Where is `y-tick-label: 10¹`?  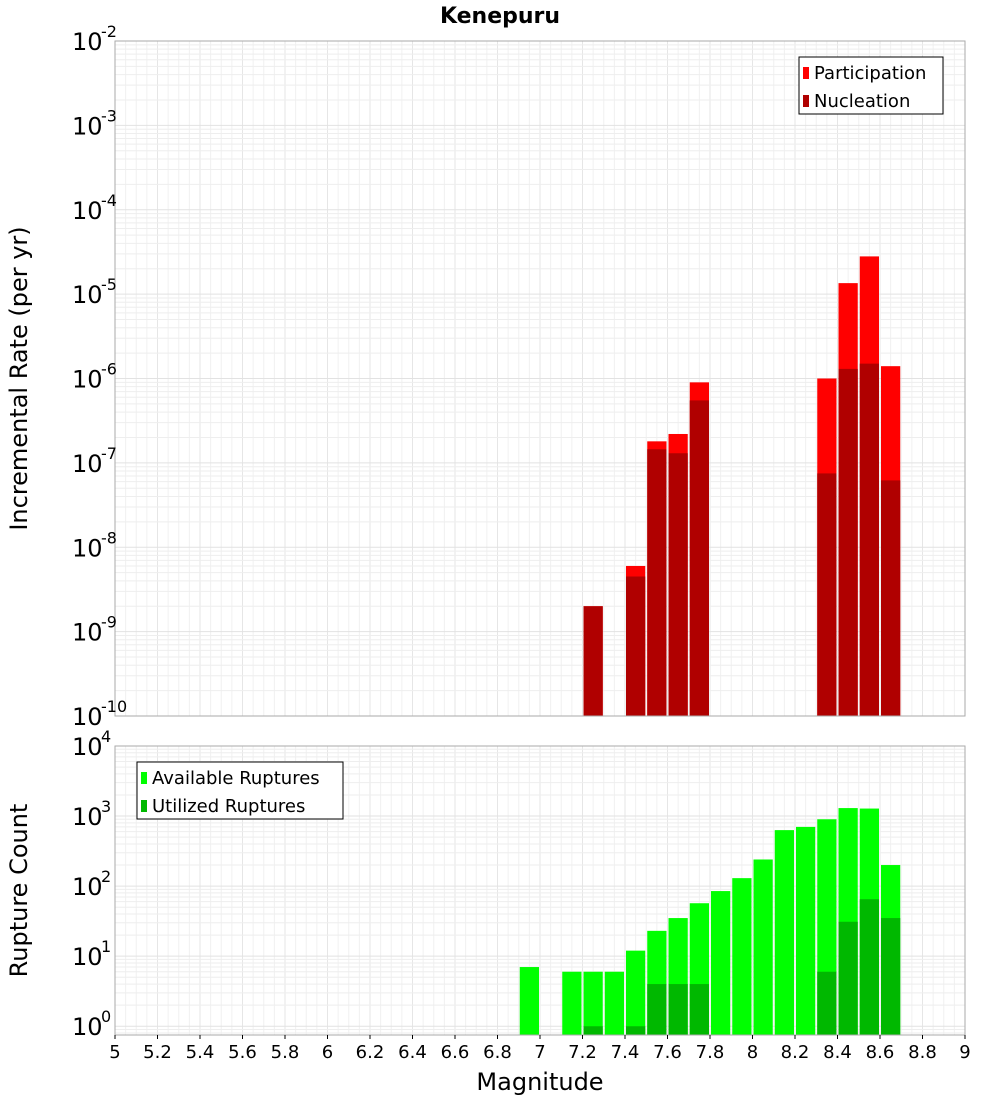
y-tick-label: 10¹ is located at coordinates (91, 954).